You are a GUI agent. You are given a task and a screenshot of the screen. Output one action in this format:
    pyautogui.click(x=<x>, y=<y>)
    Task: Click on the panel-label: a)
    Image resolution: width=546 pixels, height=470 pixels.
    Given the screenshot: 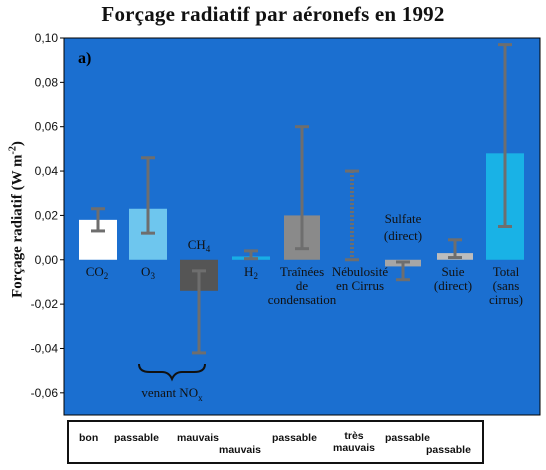 What is the action you would take?
    pyautogui.click(x=84, y=58)
    